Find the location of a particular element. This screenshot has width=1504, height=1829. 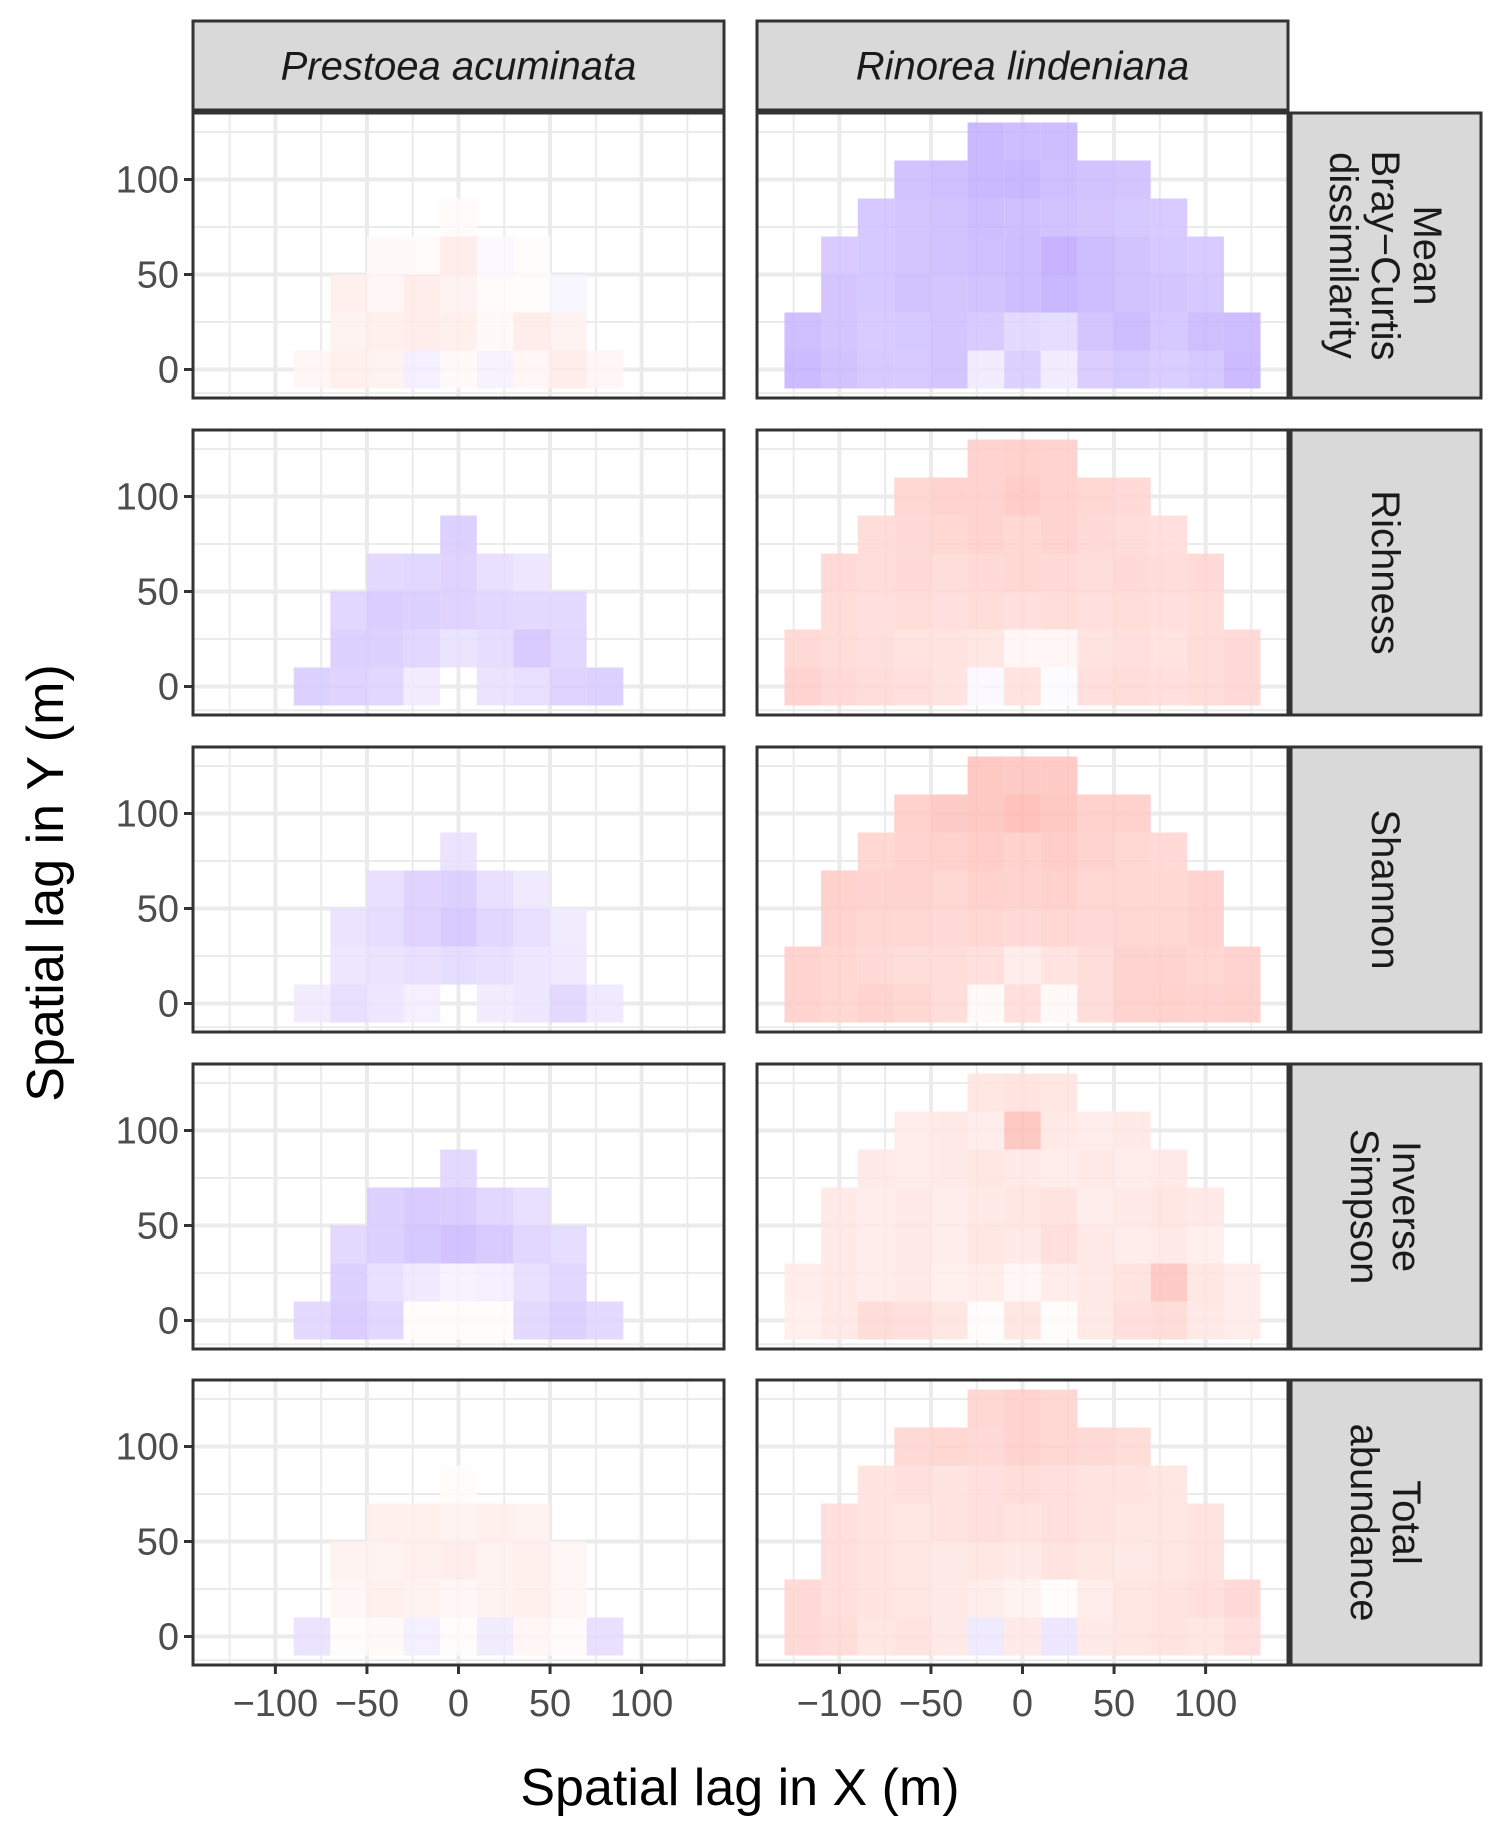

row-strip-label-line: Inverse is located at coordinates (1406, 1206).